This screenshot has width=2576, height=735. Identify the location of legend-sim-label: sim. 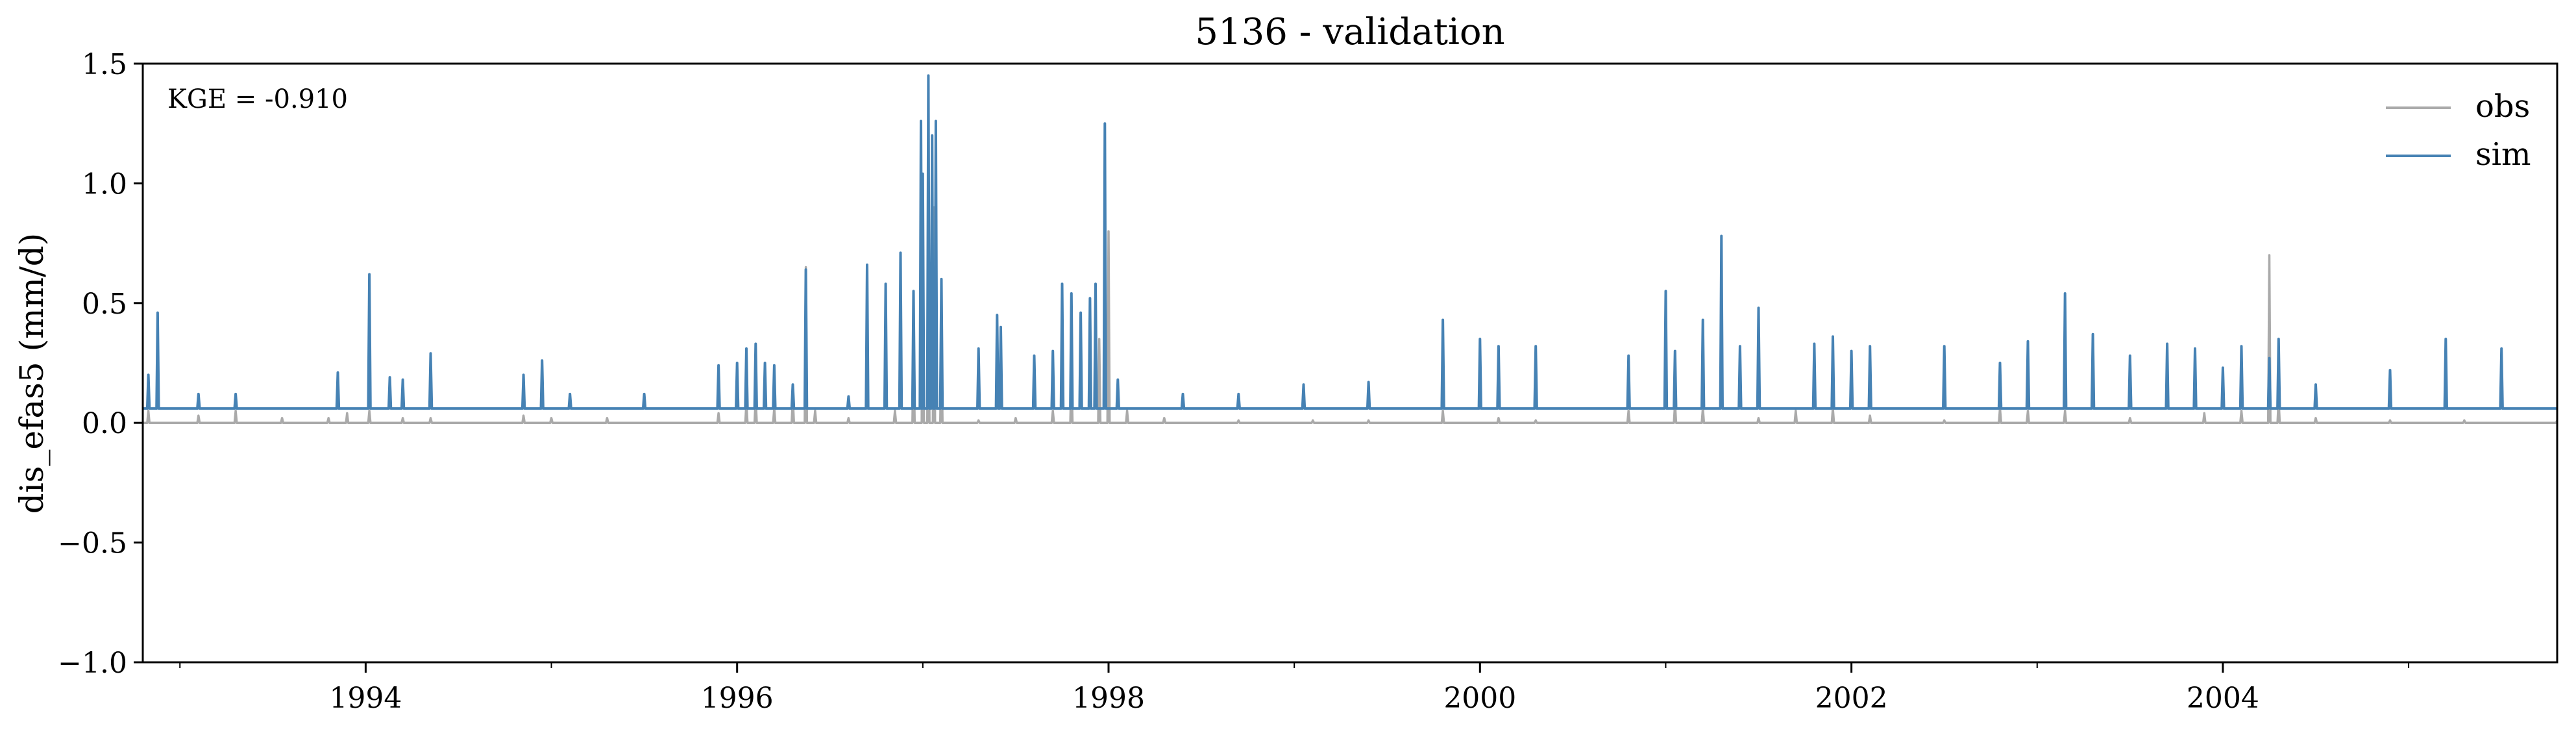
(2503, 154).